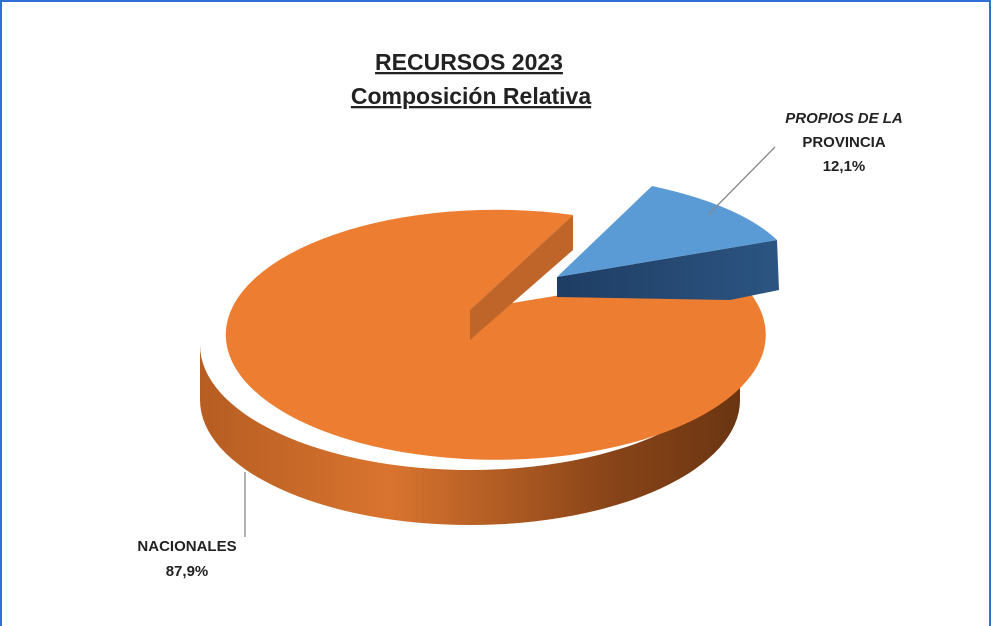 The width and height of the screenshot is (991, 626). Describe the element at coordinates (668, 270) in the screenshot. I see `pie-slice-propios-side` at that location.